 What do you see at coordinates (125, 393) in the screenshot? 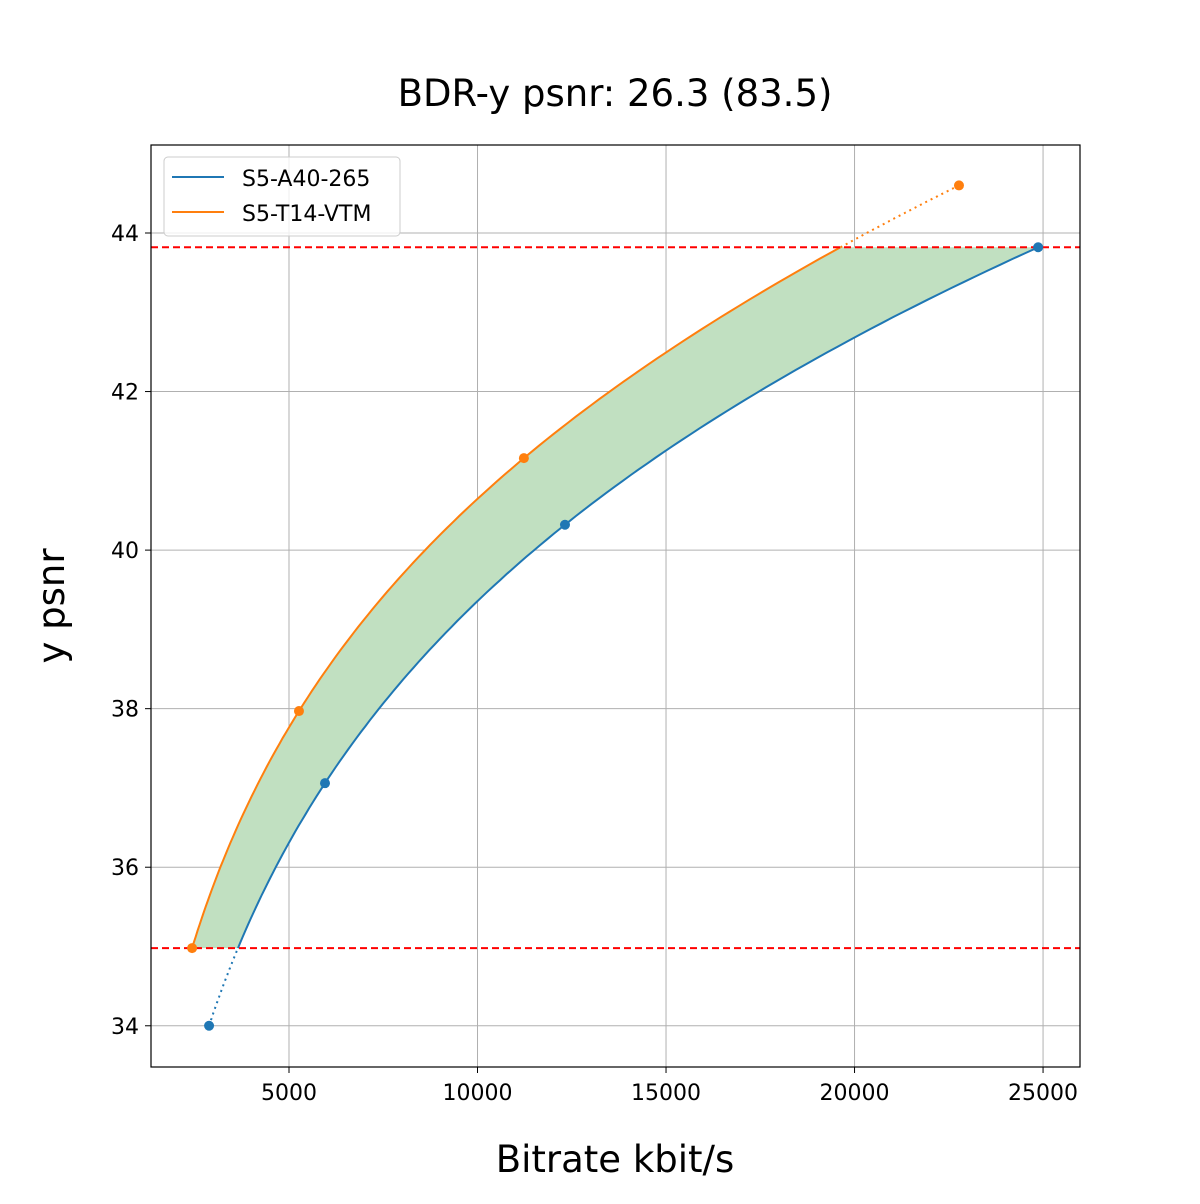
I see `y-tick-label: 42` at bounding box center [125, 393].